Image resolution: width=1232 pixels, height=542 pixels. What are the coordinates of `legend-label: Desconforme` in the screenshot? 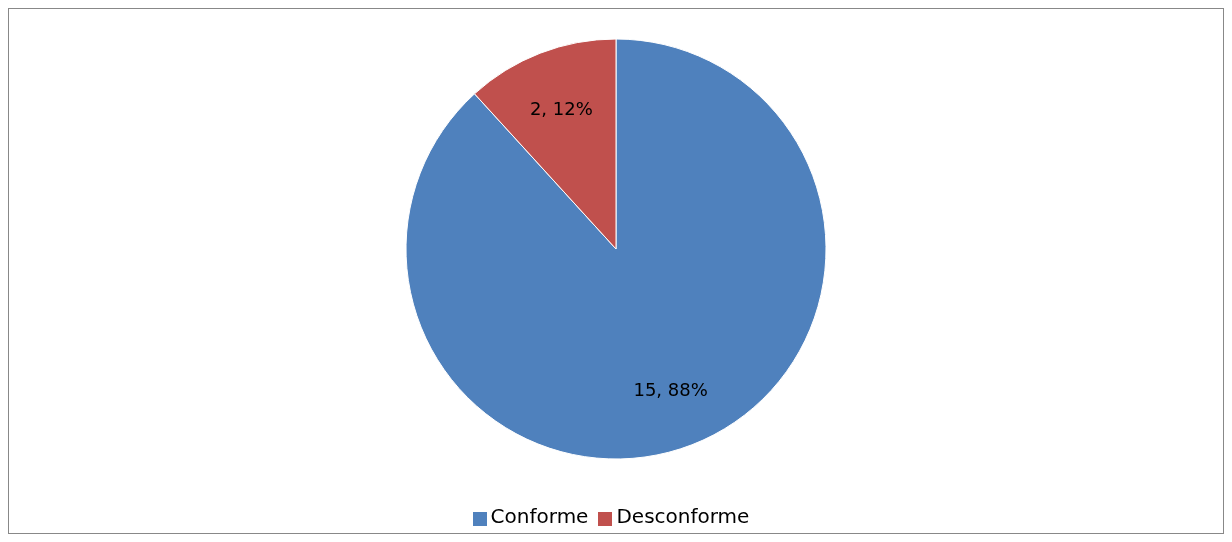 It's located at (683, 516).